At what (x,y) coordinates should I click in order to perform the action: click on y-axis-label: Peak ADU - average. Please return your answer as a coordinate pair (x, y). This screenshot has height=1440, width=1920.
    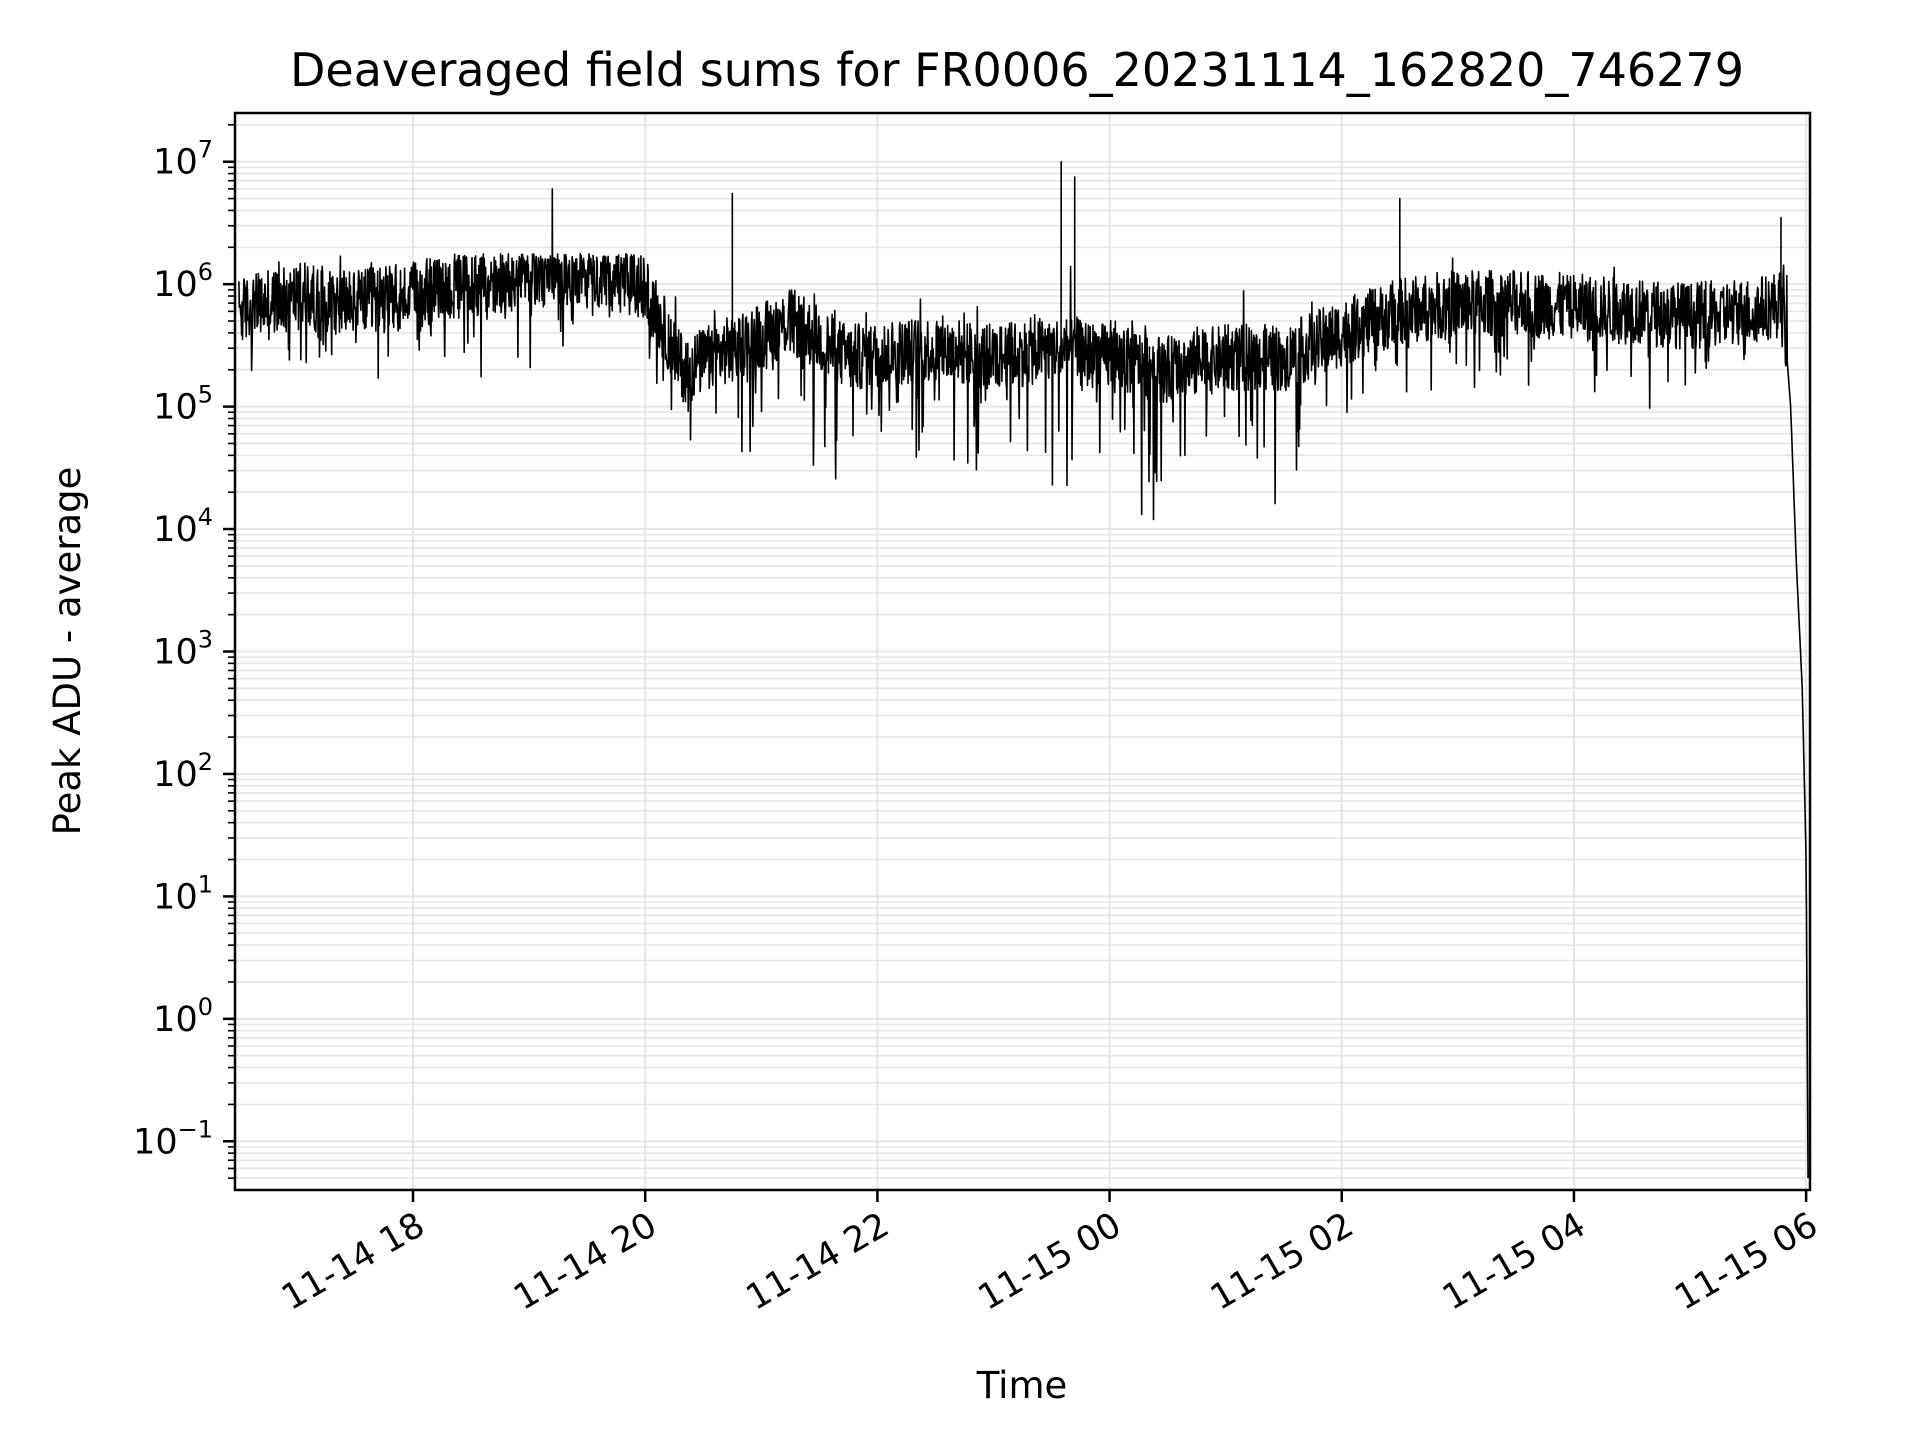
    Looking at the image, I should click on (67, 651).